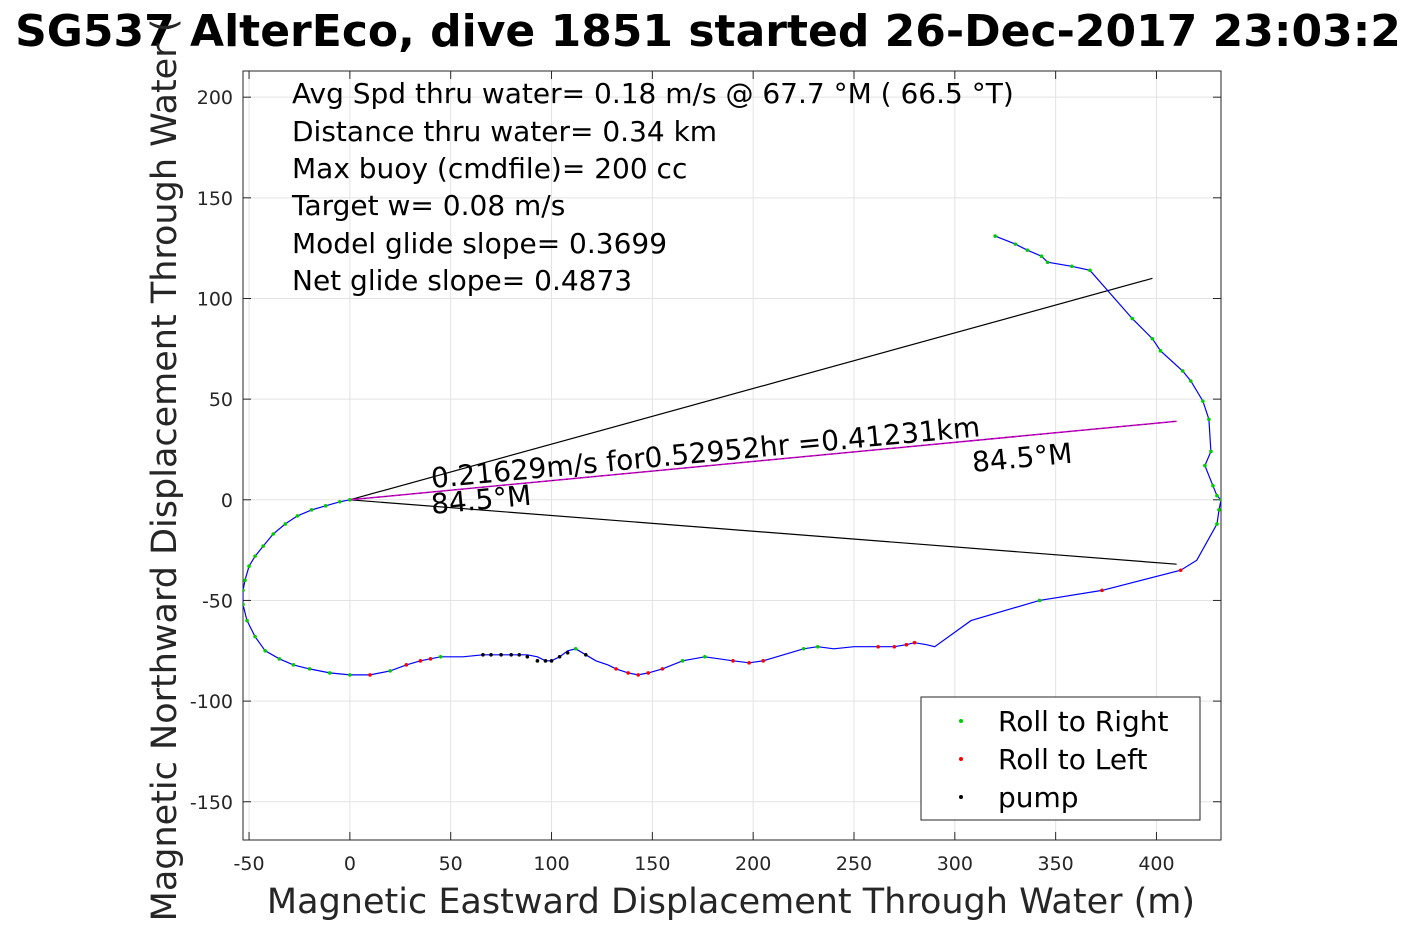 The width and height of the screenshot is (1417, 945). Describe the element at coordinates (215, 299) in the screenshot. I see `y-tick-label: 100` at that location.